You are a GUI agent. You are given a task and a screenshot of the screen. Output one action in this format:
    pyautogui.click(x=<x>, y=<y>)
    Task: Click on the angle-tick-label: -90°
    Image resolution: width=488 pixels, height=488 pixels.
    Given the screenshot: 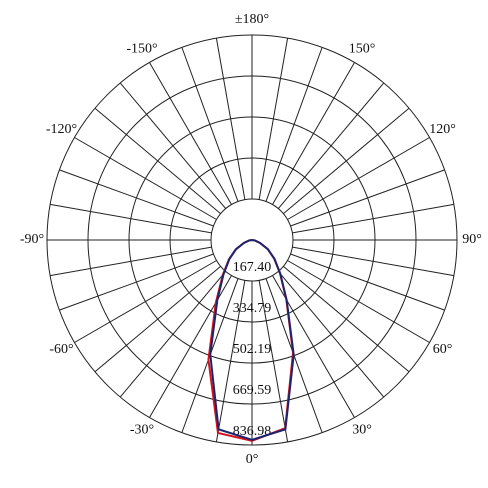 What is the action you would take?
    pyautogui.click(x=32, y=239)
    